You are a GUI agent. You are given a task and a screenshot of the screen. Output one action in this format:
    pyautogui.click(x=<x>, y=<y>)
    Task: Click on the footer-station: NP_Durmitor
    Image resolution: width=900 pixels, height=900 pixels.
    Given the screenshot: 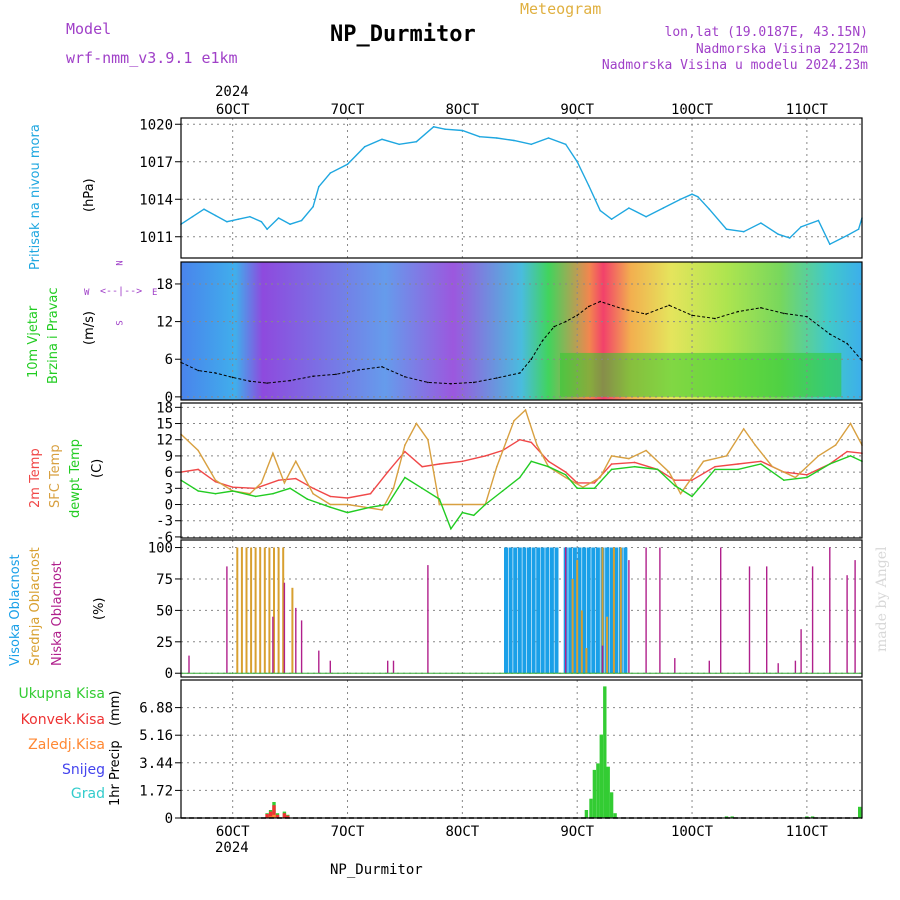 What is the action you would take?
    pyautogui.click(x=376, y=870)
    